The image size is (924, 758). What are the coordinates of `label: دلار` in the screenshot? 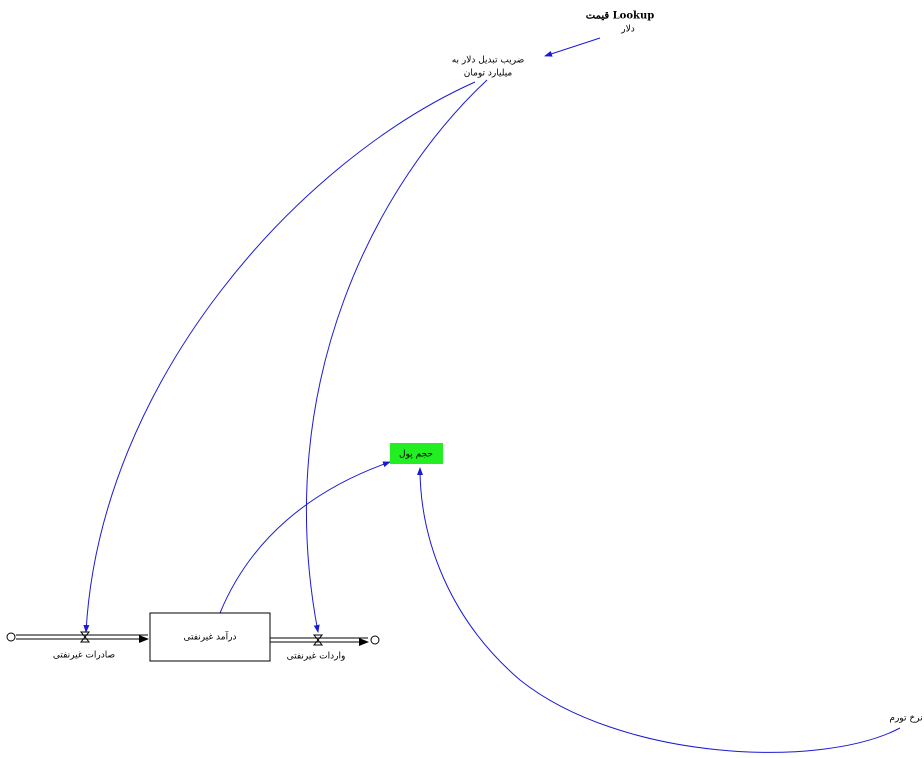 It's located at (627, 30).